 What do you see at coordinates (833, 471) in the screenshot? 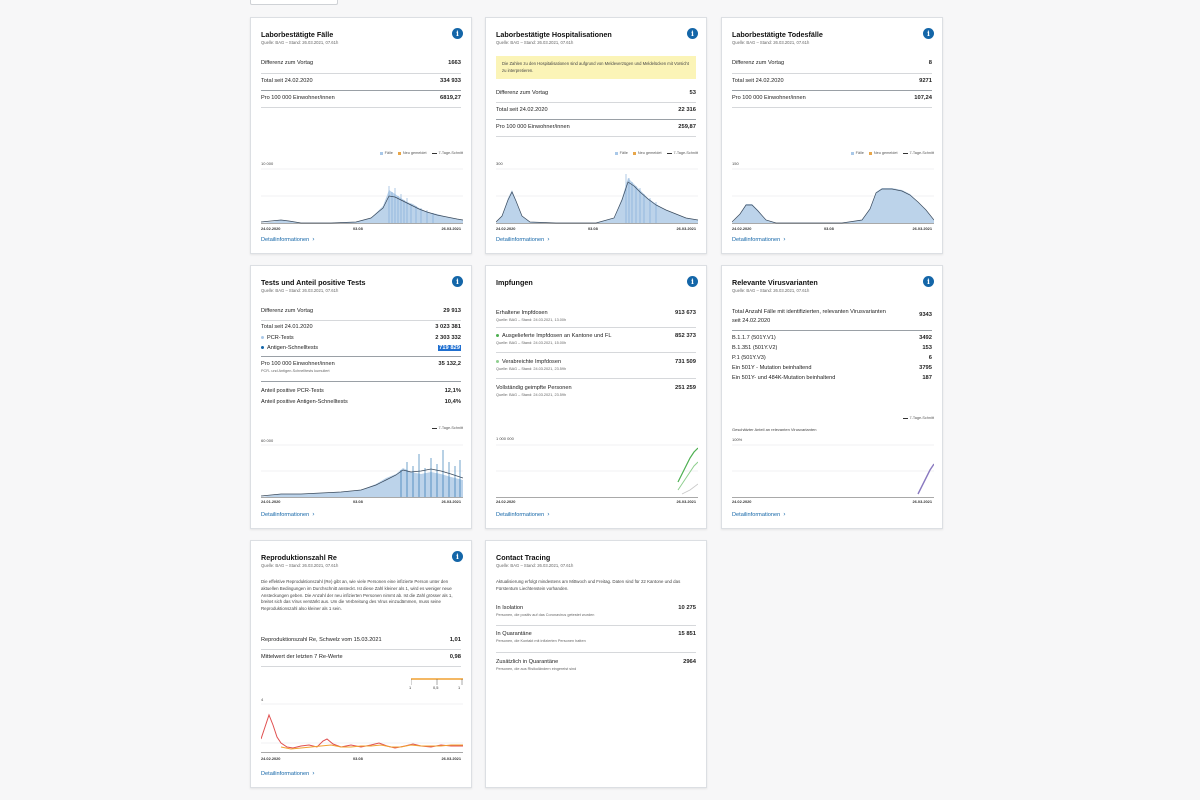
I see `variants-chart` at bounding box center [833, 471].